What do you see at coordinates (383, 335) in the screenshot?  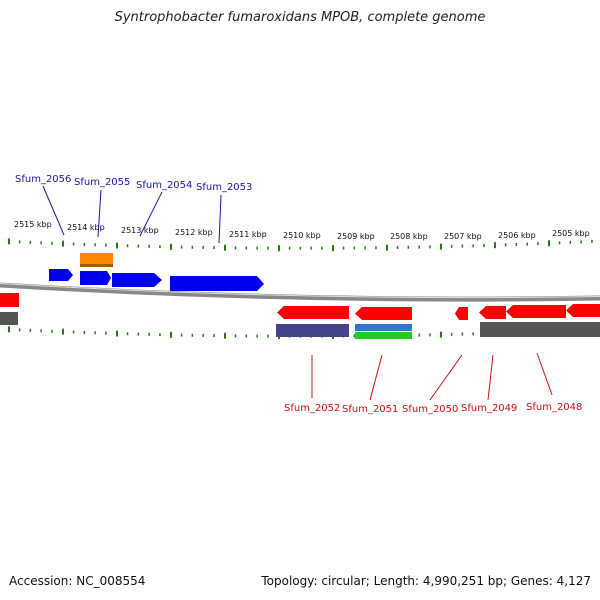 I see `protein-bar-sfum-2051-green` at bounding box center [383, 335].